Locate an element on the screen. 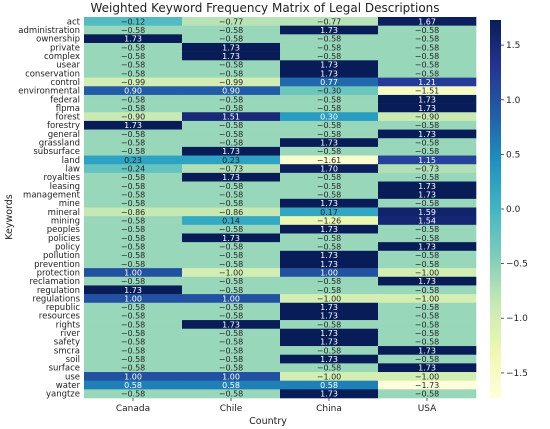 The image size is (550, 429). row-label-peoples: peoples is located at coordinates (64, 230).